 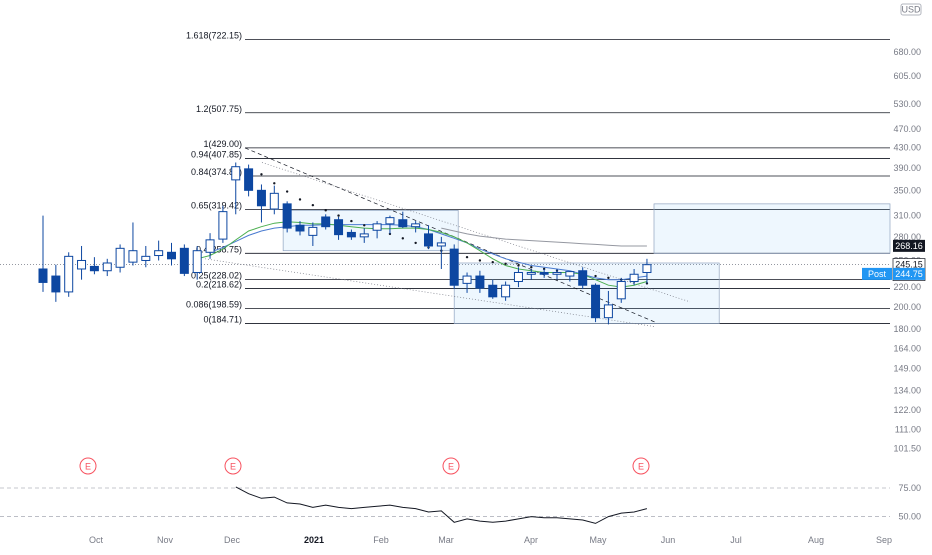 I want to click on fib-level-label: 0.25(228.02), so click(x=216, y=276).